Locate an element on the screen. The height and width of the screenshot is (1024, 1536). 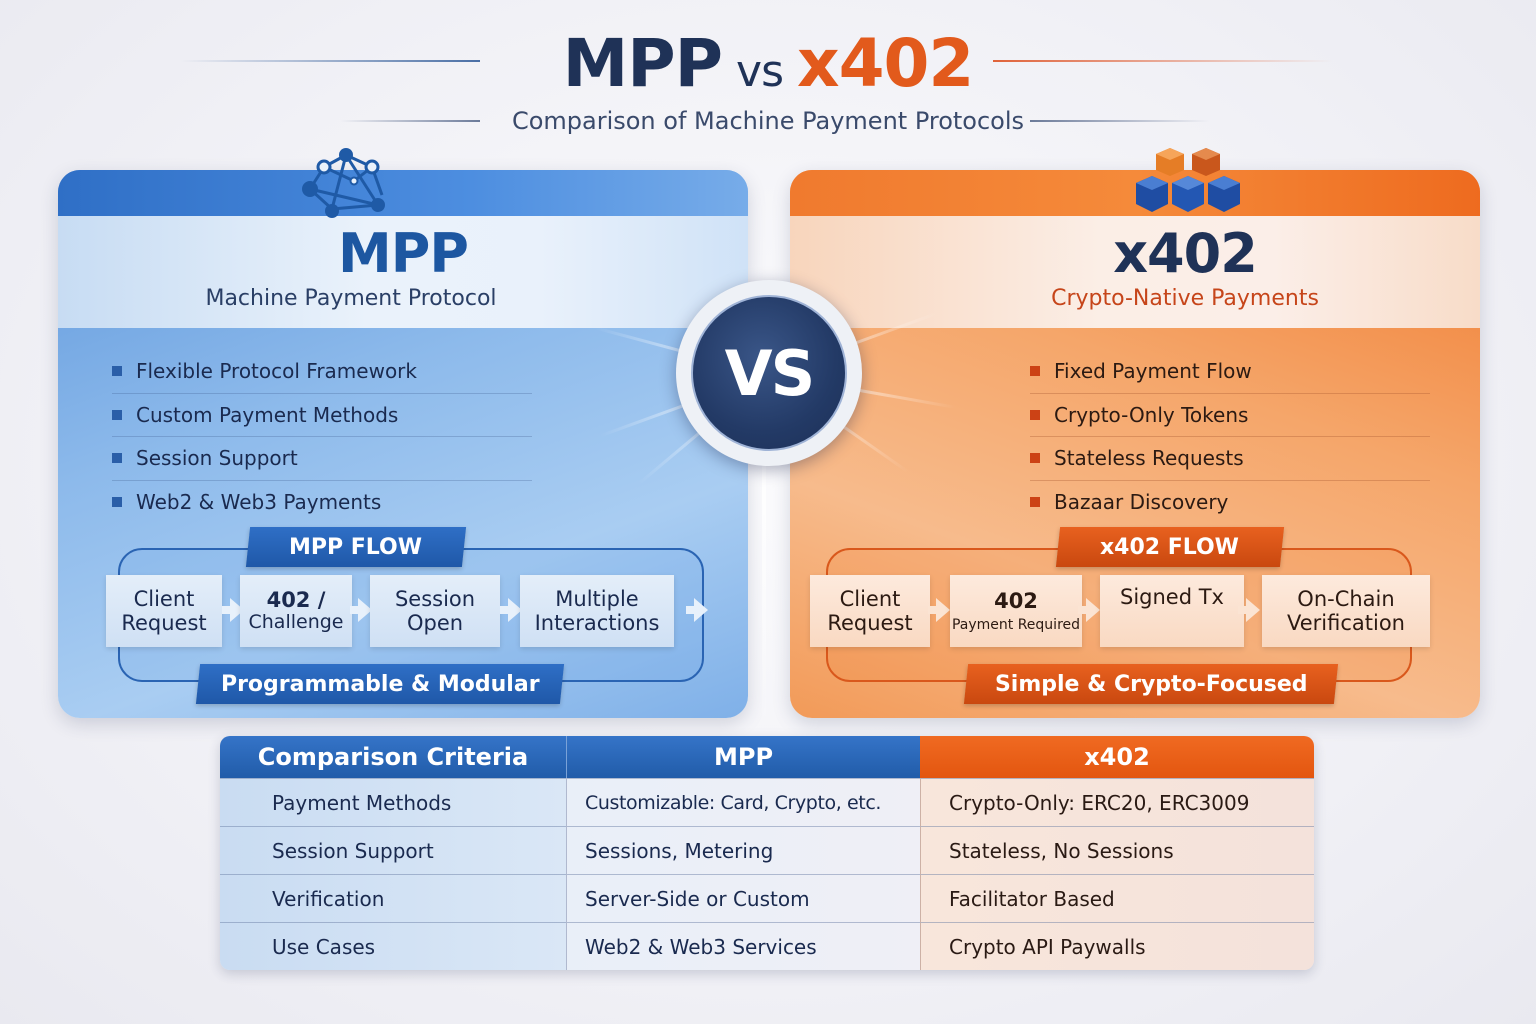
subtitle-decor-line-right is located at coordinates (1120, 121).